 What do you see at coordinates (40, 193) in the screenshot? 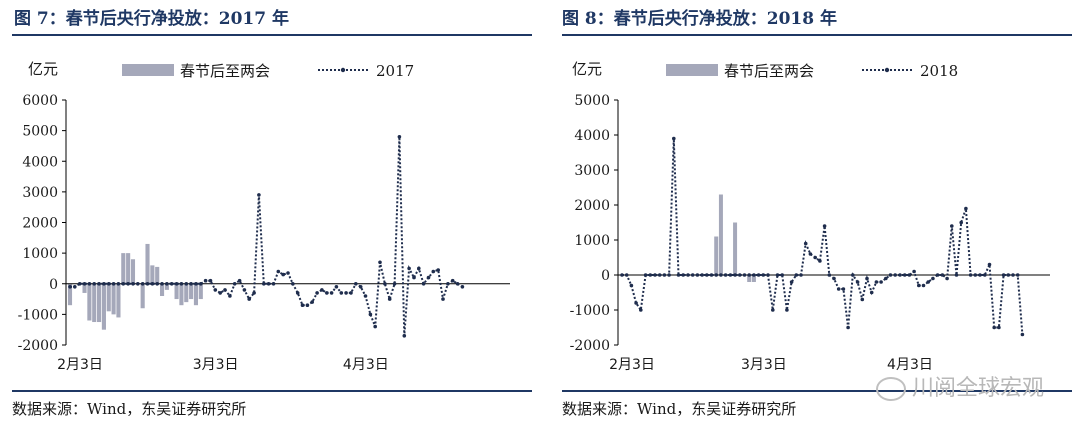
I see `y-tick-label: 3000` at bounding box center [40, 193].